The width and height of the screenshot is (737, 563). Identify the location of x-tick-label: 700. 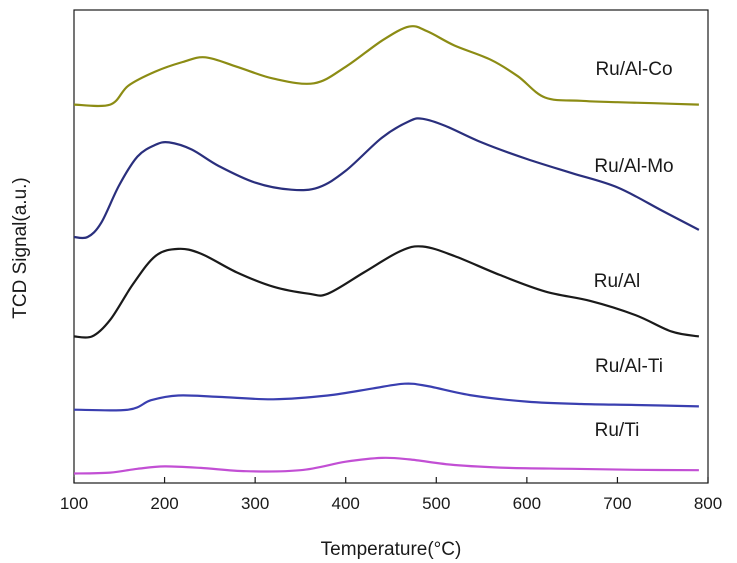
(617, 503).